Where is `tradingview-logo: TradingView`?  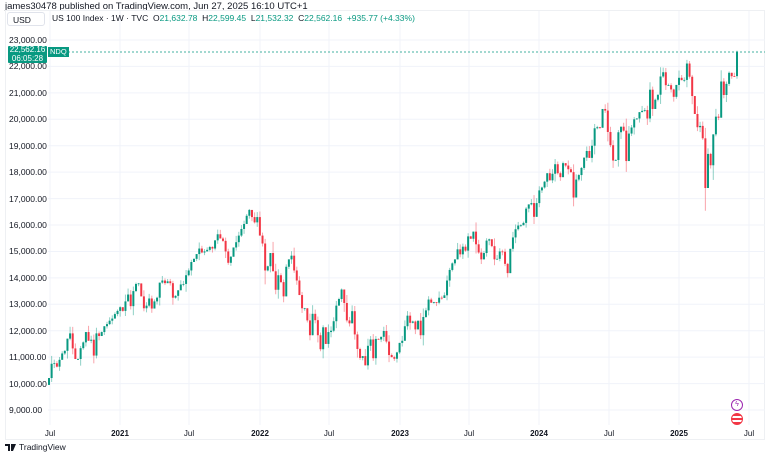
tradingview-logo: TradingView is located at coordinates (35, 447).